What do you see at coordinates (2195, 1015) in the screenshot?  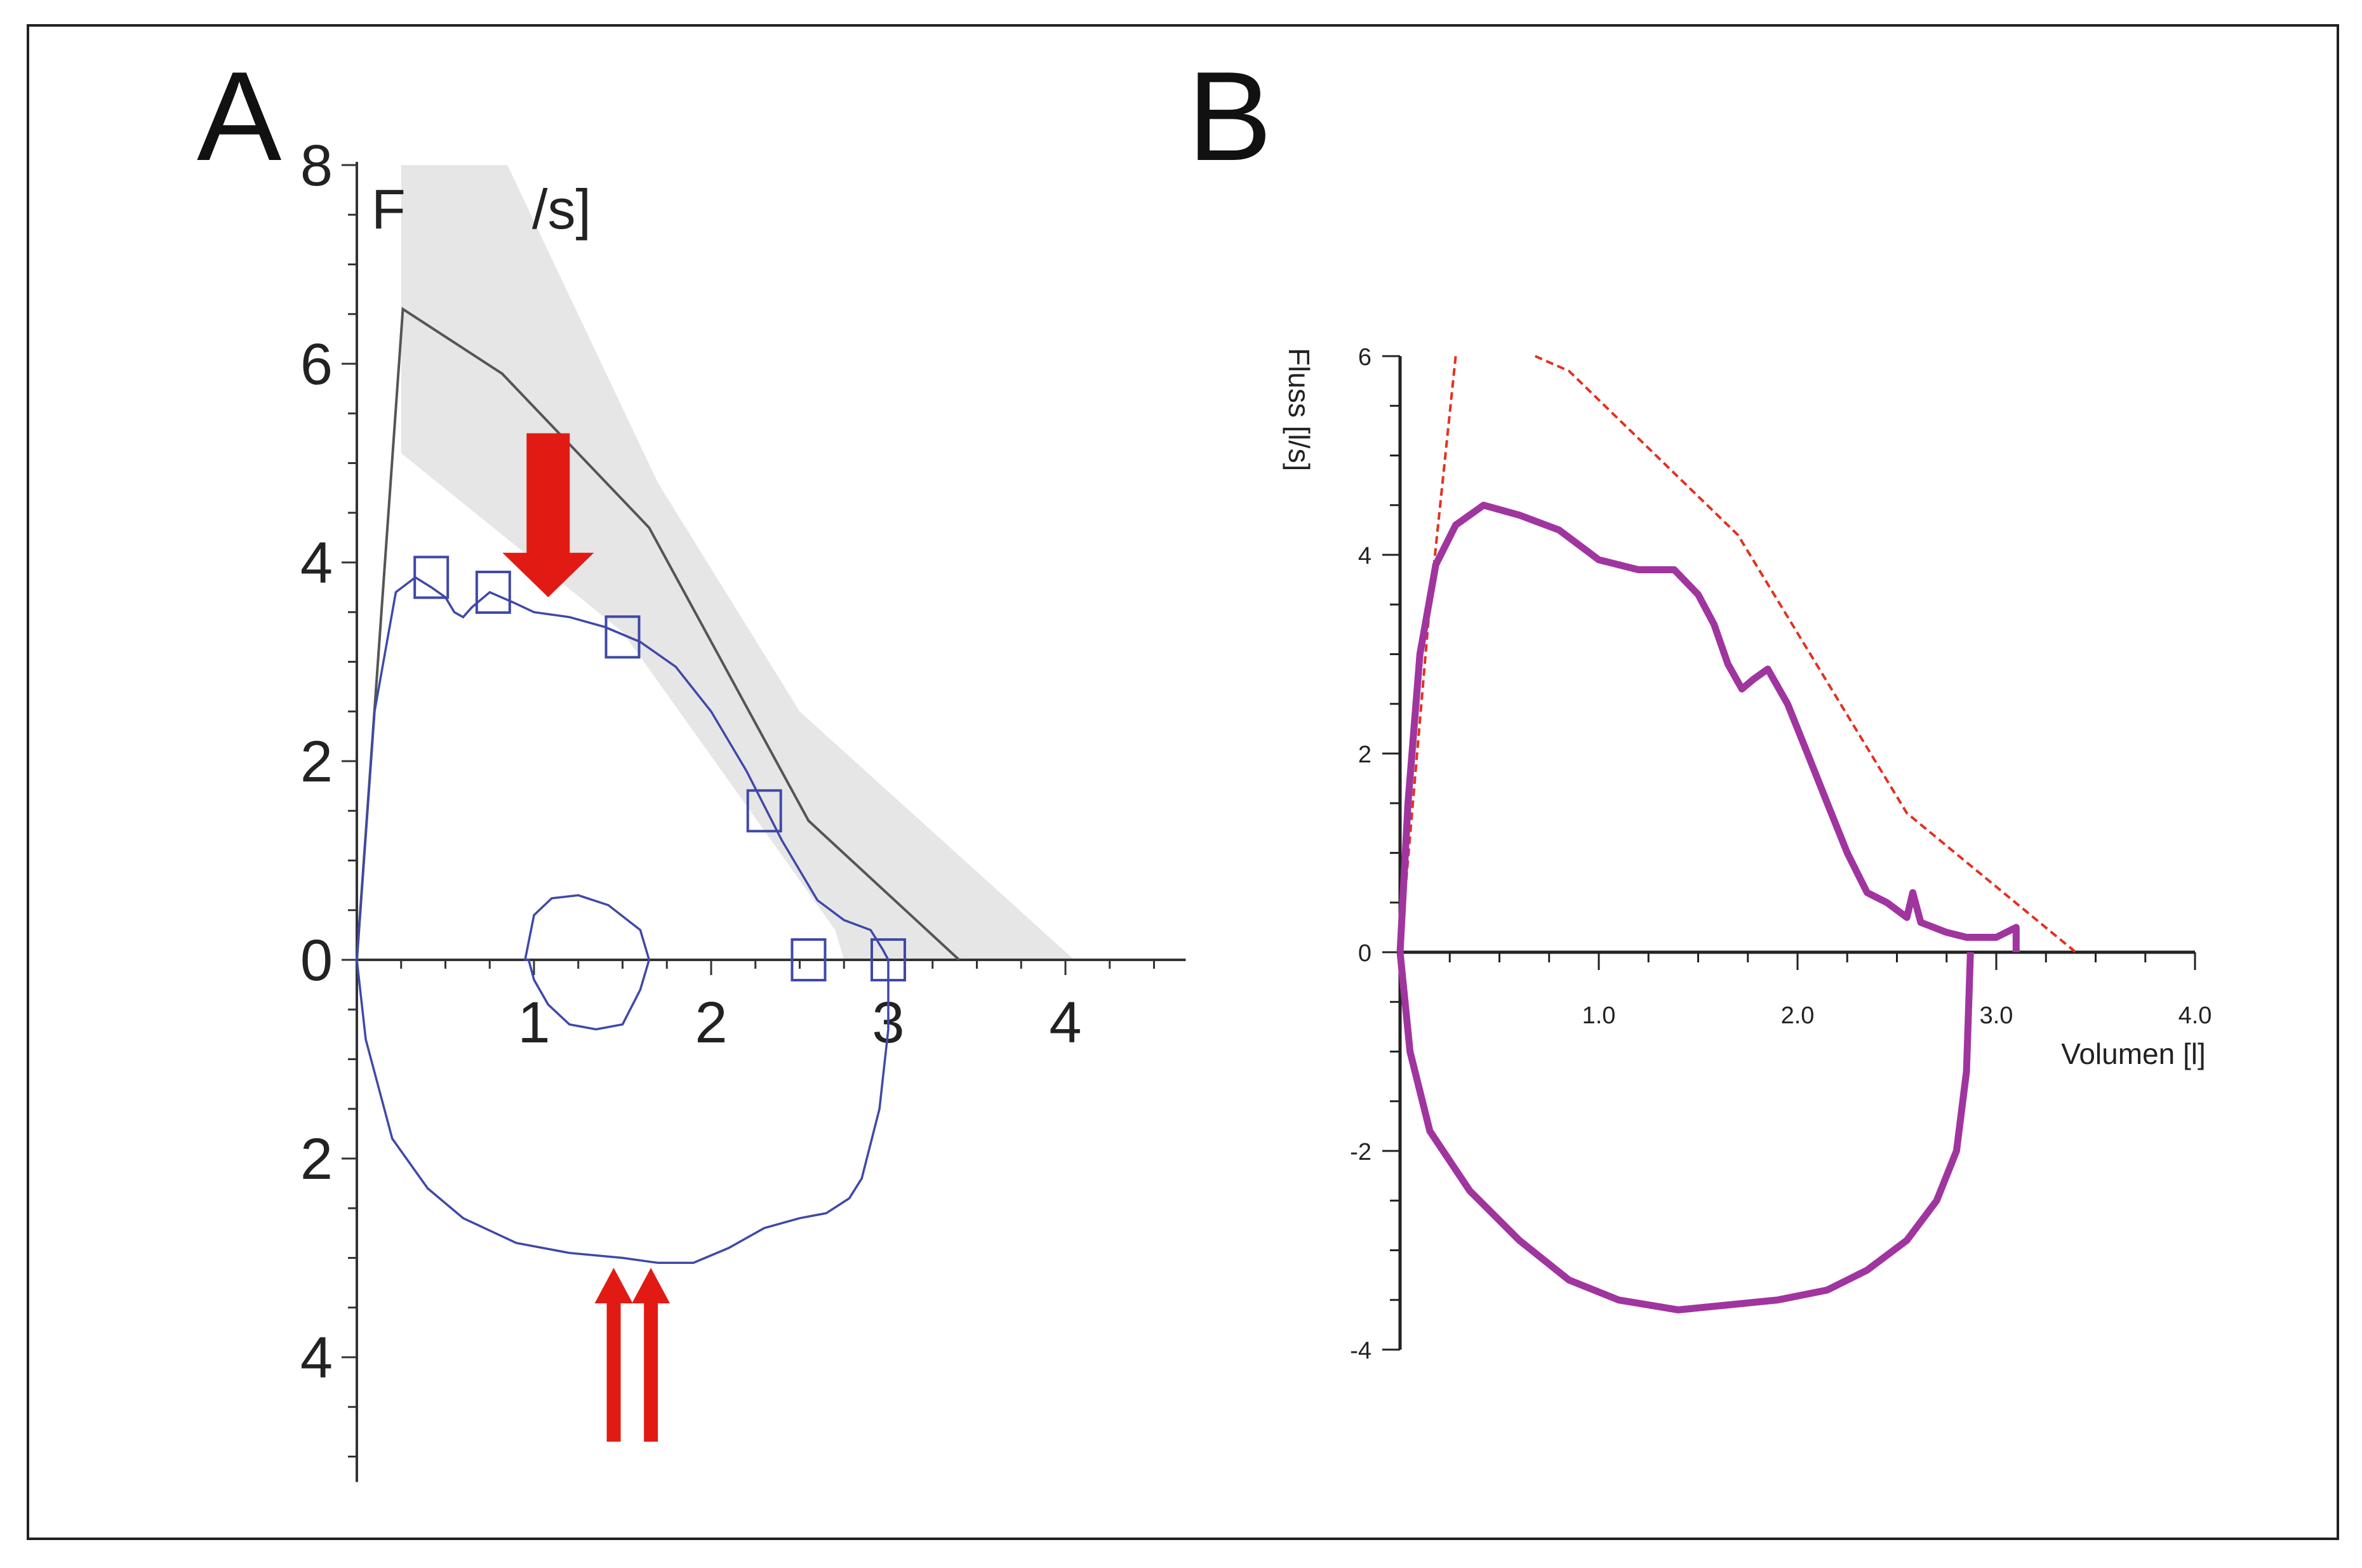 I see `x-tick-label: 4.0` at bounding box center [2195, 1015].